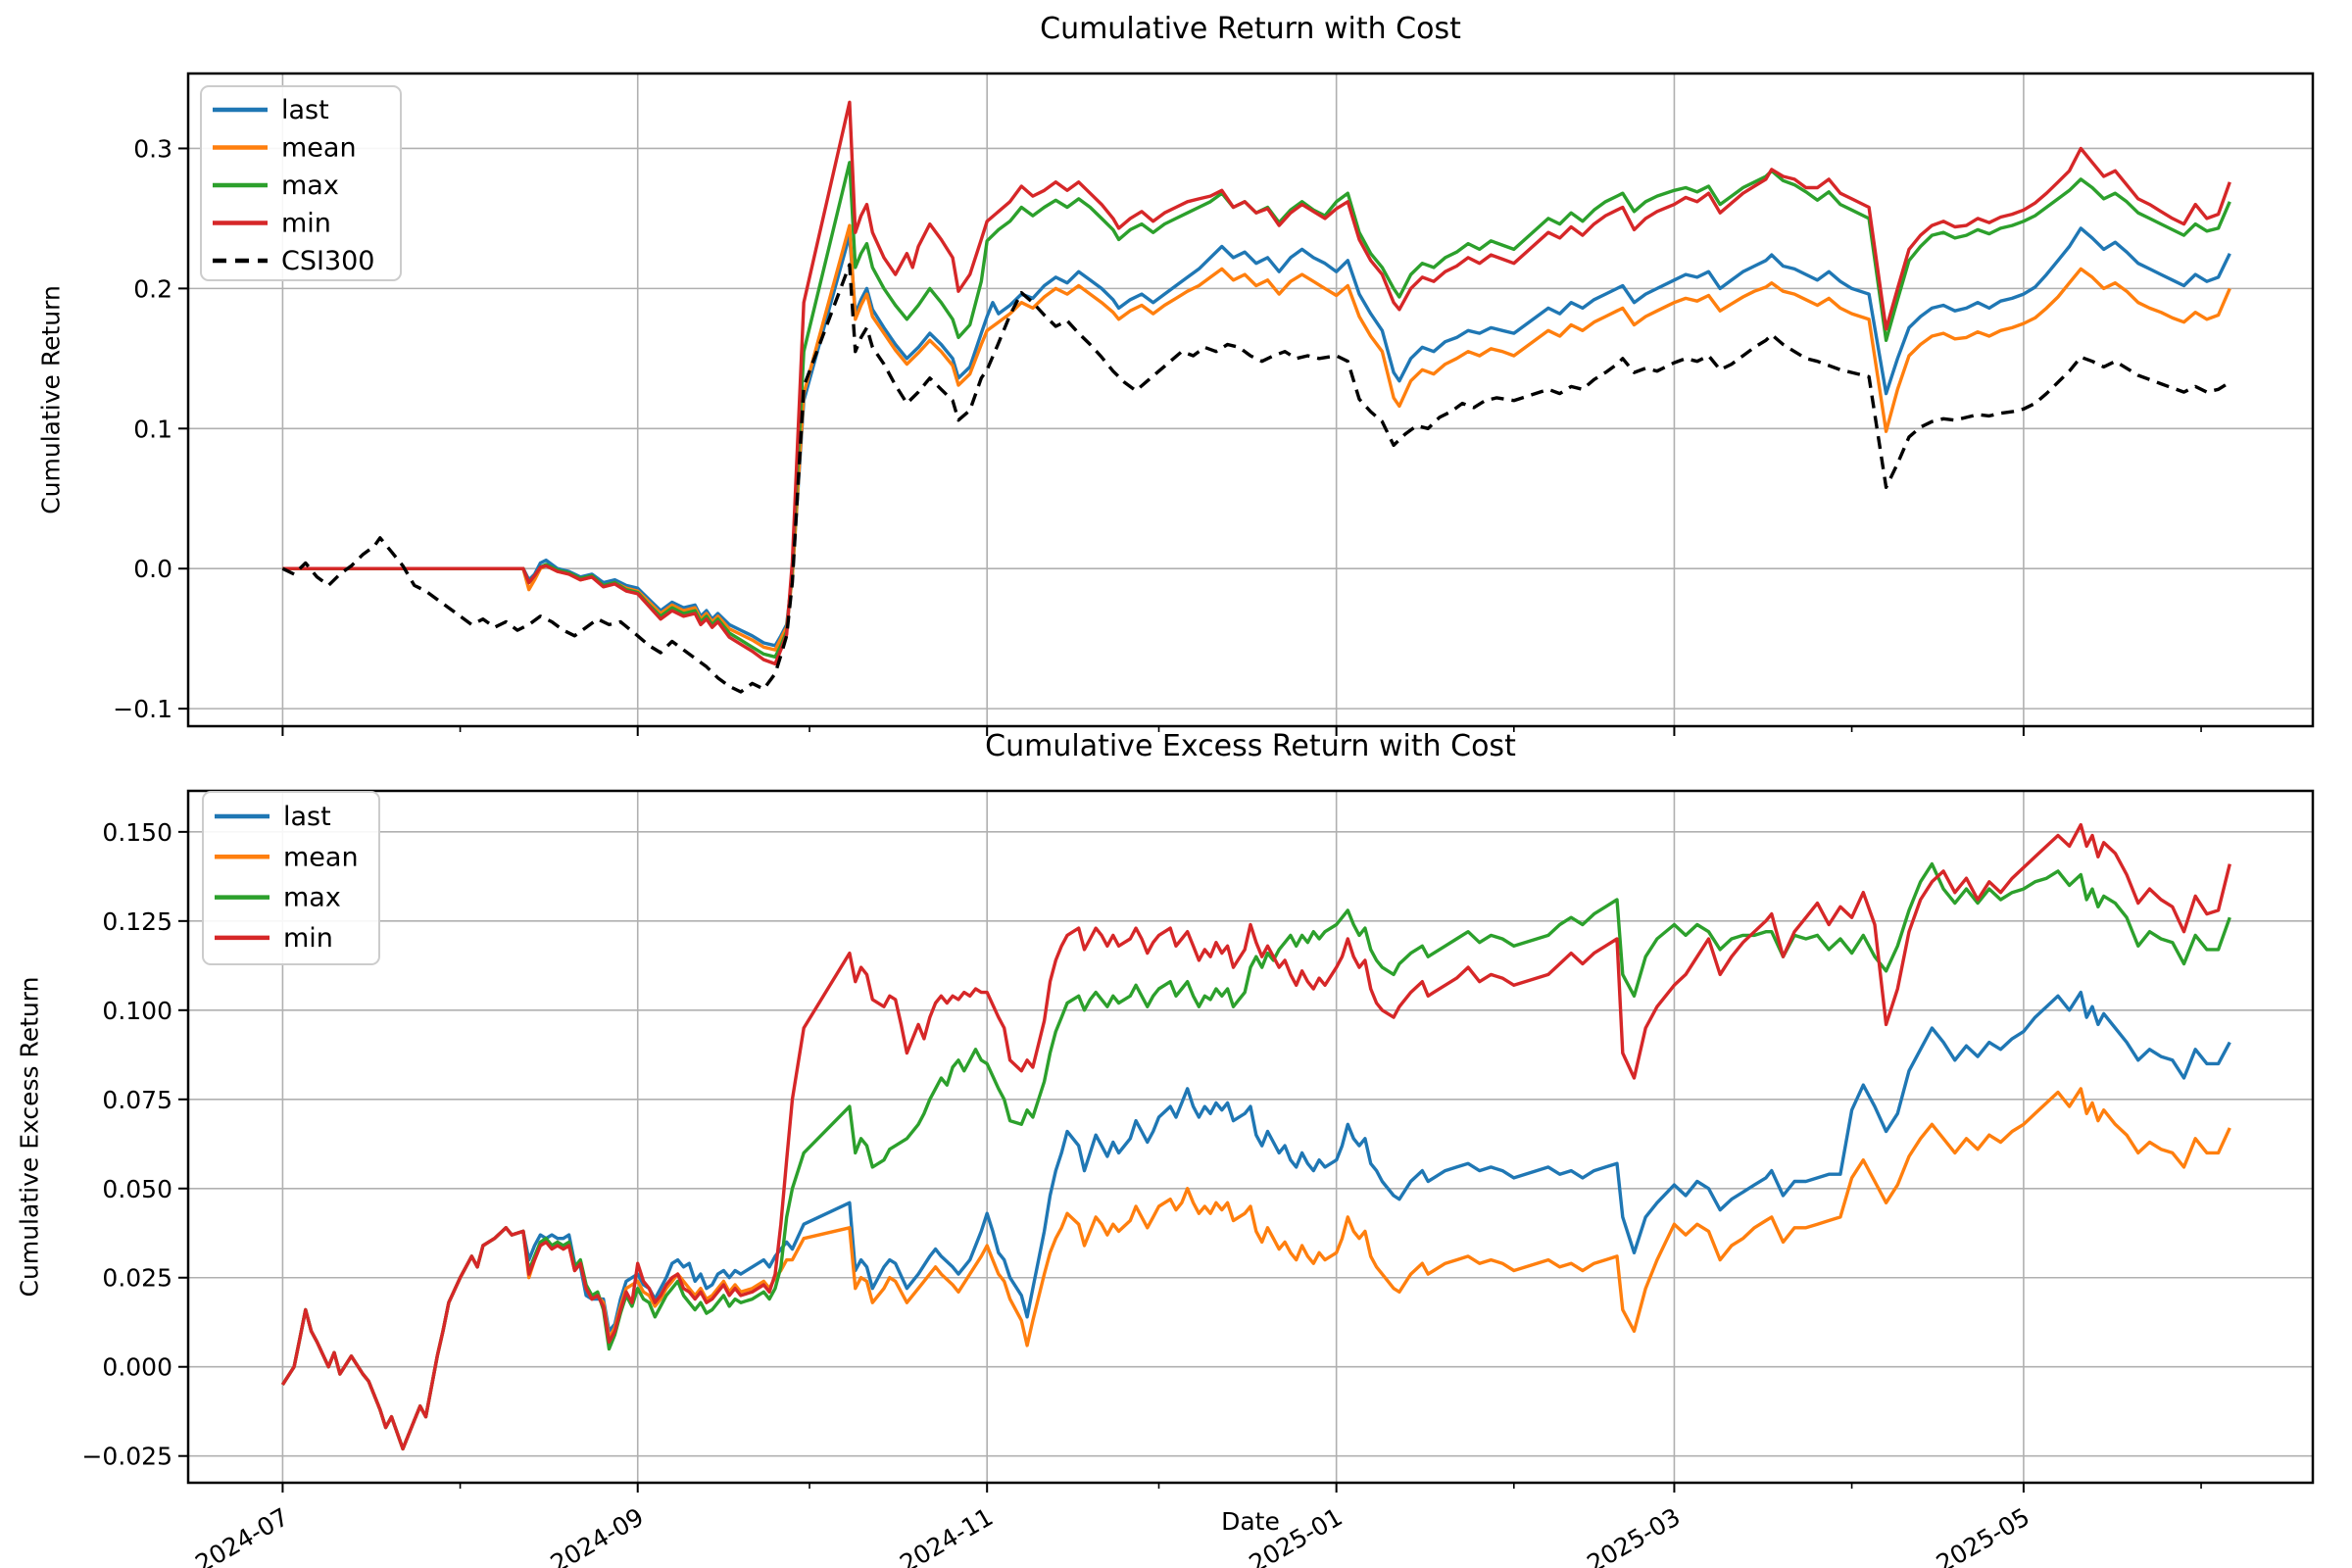  What do you see at coordinates (29, 1137) in the screenshot?
I see `chart2-y-axis-label: Cumulative Excess Return` at bounding box center [29, 1137].